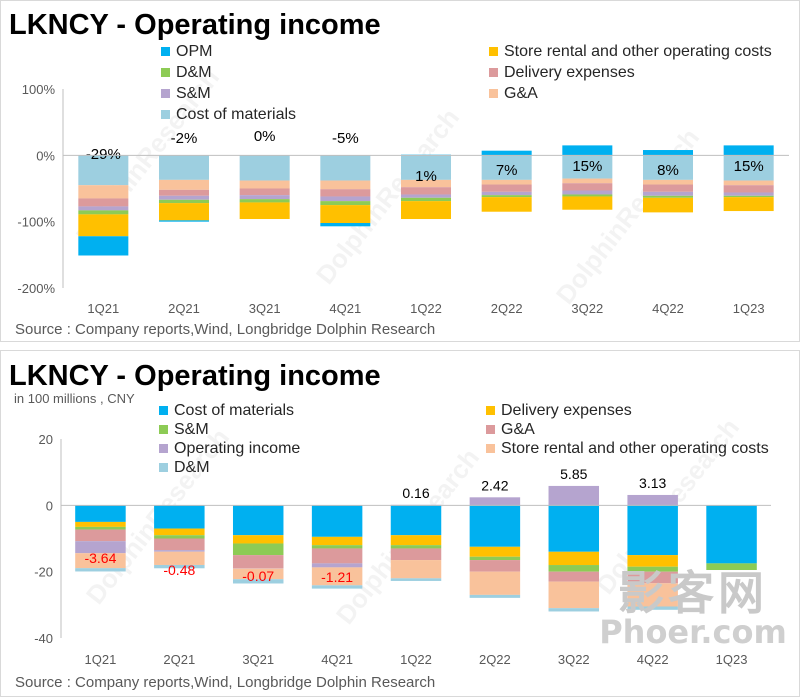 The width and height of the screenshot is (800, 697). I want to click on y-tick-label: 0, so click(49, 505).